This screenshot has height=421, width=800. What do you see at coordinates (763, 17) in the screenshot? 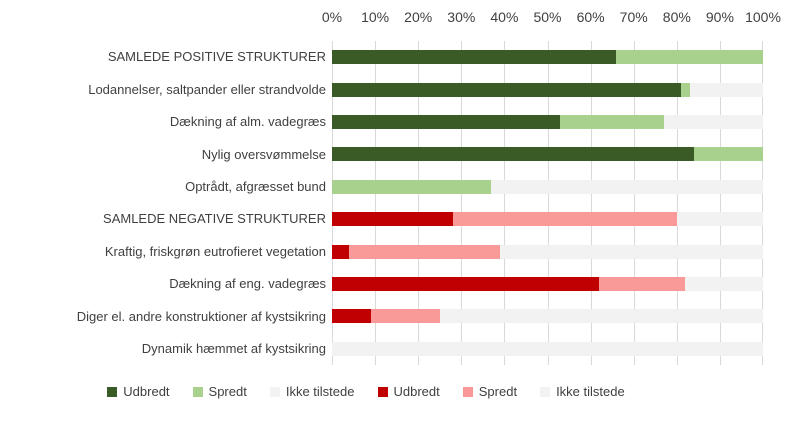
I see `axis-tick-label: 100%` at bounding box center [763, 17].